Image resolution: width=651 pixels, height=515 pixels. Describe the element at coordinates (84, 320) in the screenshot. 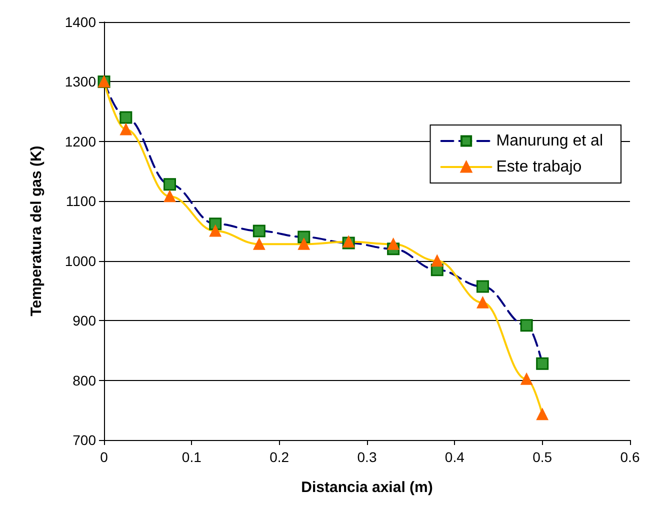

I see `y-tick-label: 900` at that location.